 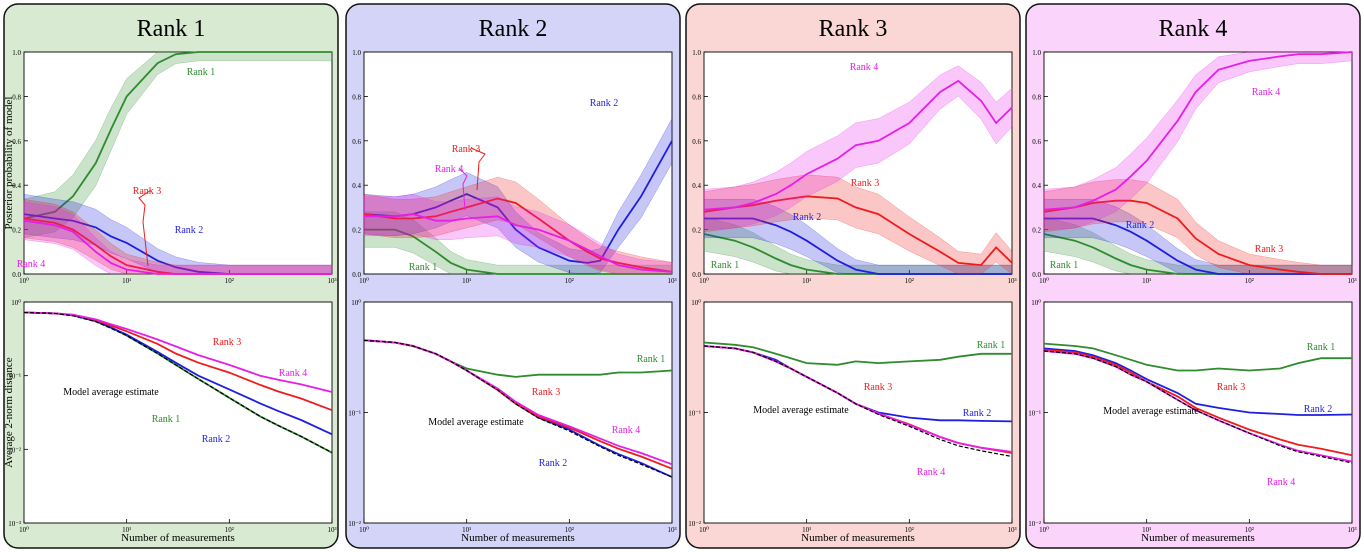 I want to click on y-axis-label: Posterior probability of model, so click(x=9, y=163).